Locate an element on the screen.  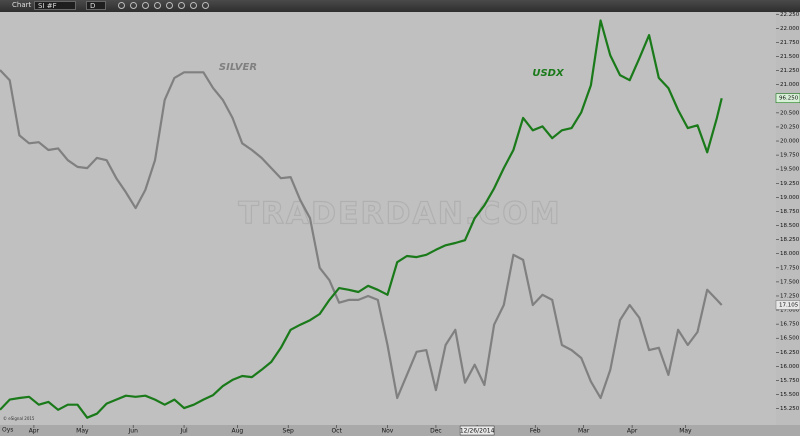
y-tick-label: 19.000 is located at coordinates (790, 198).